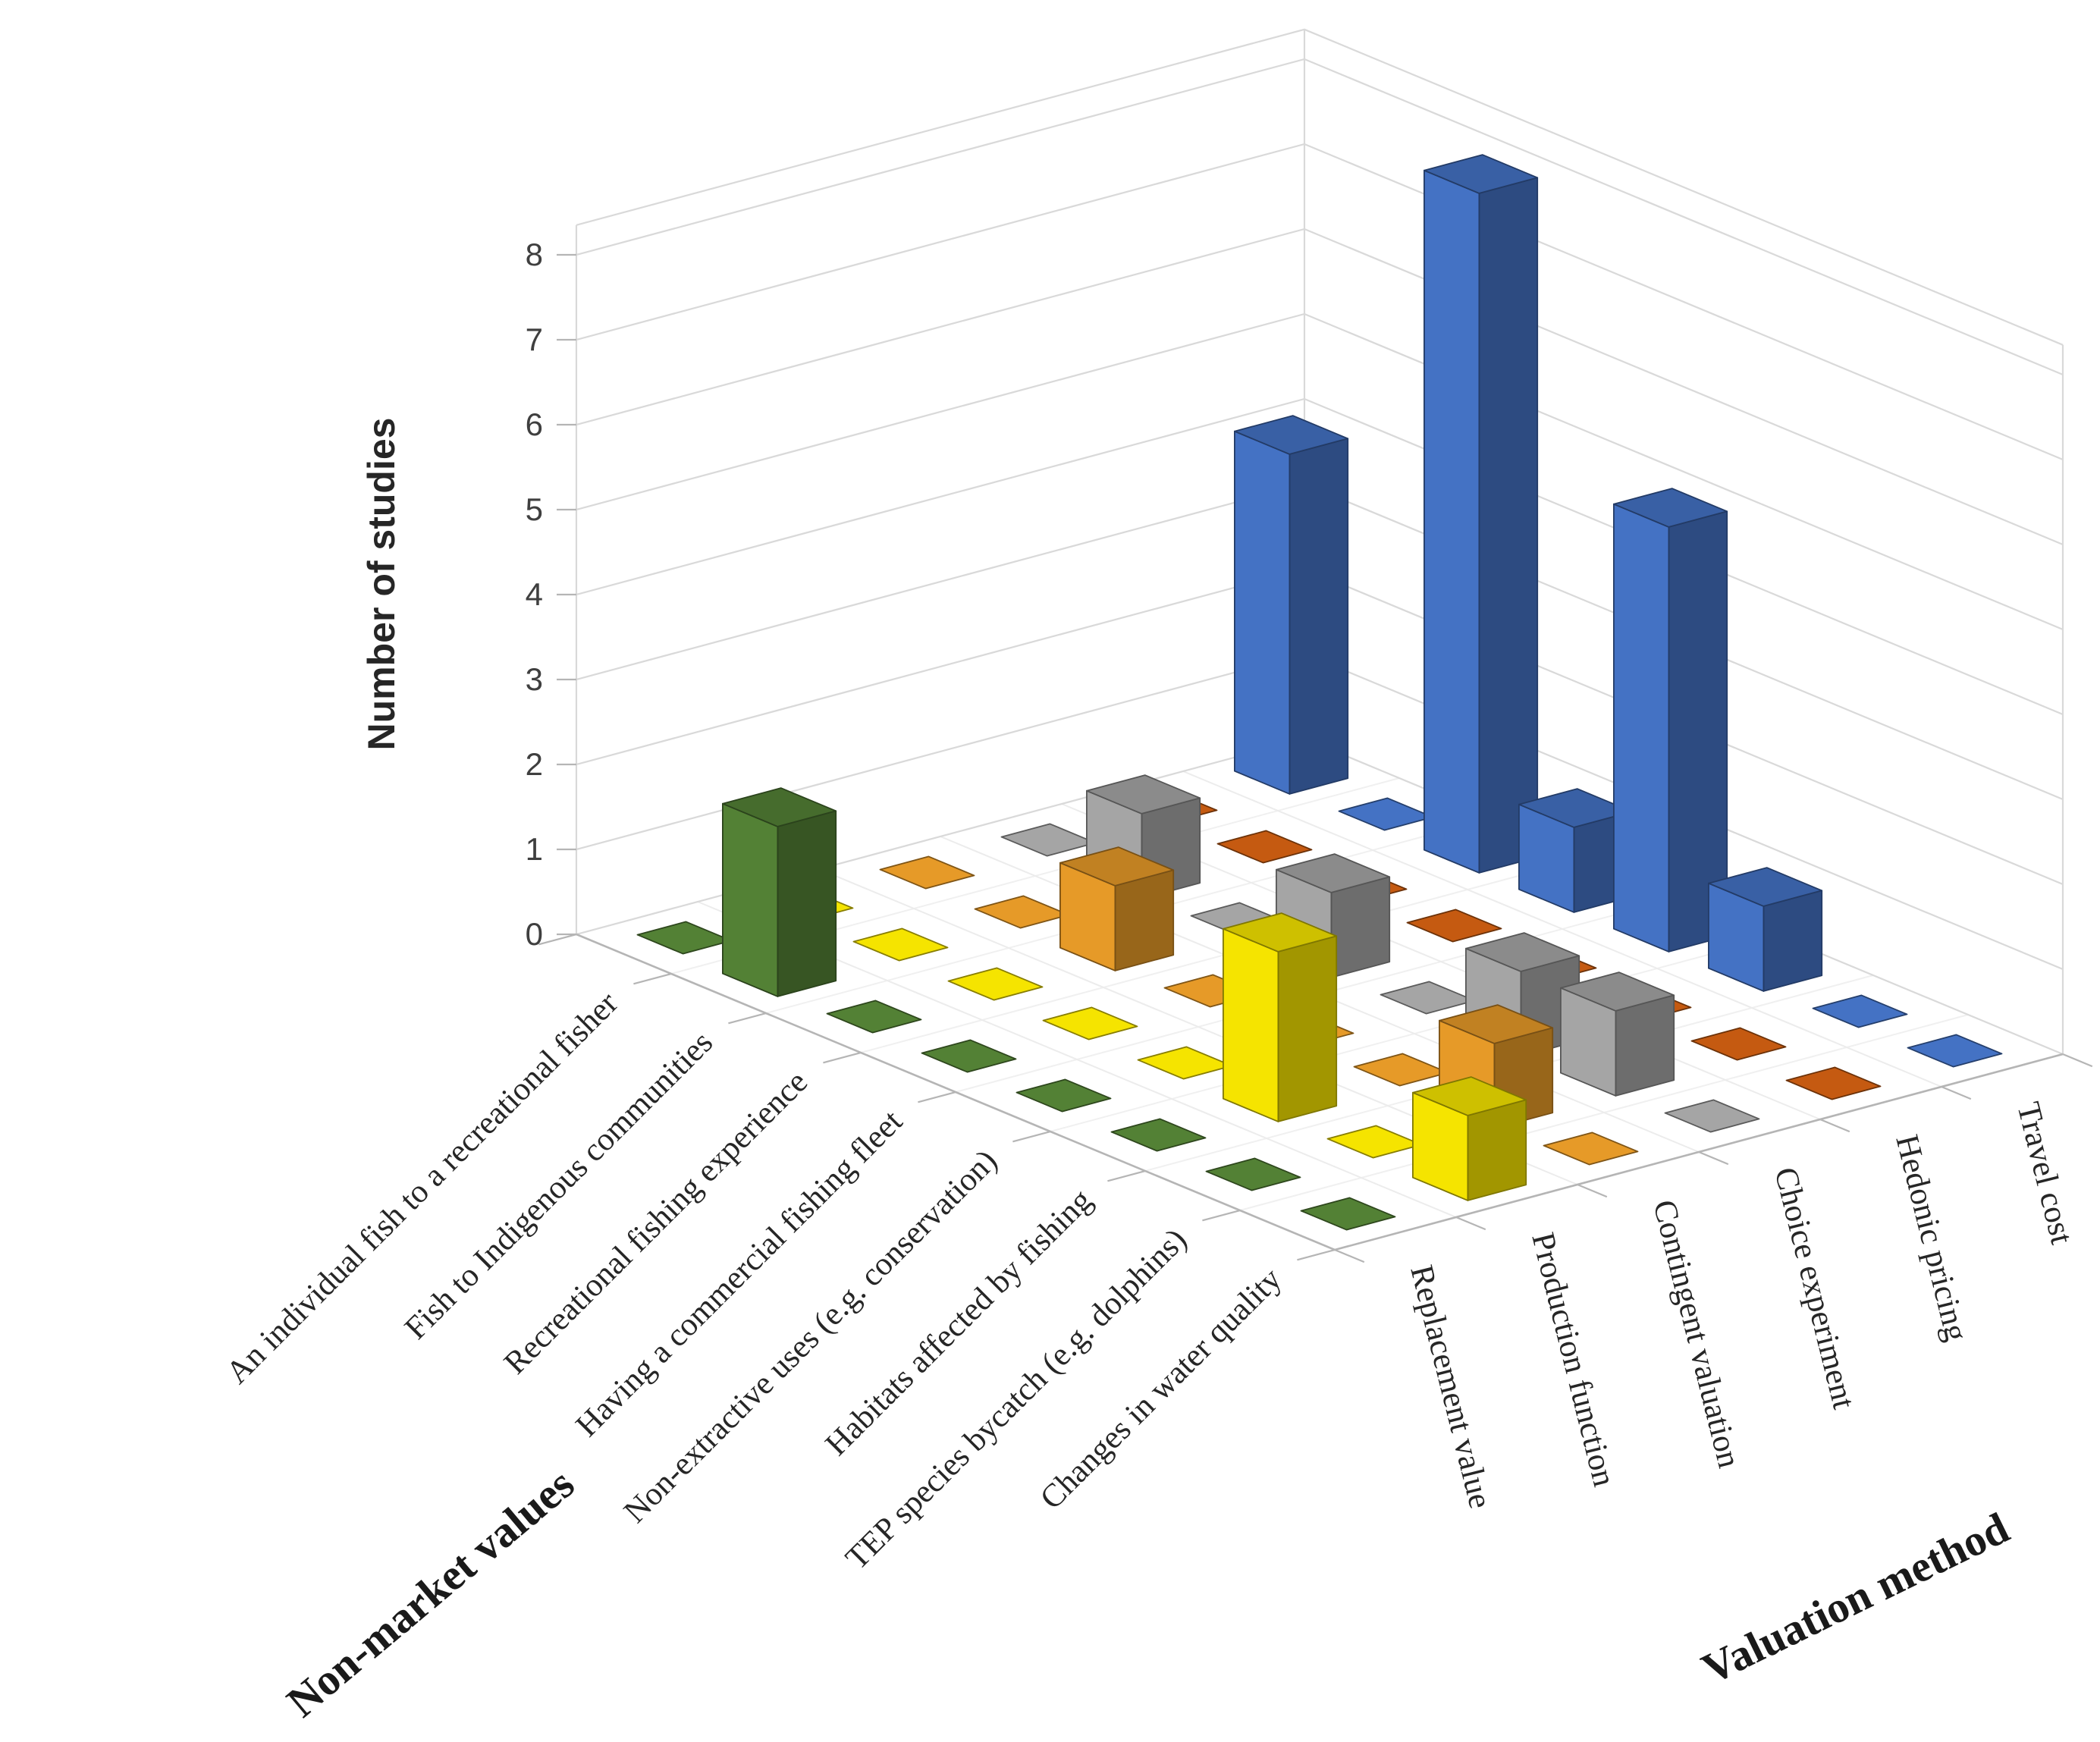 The height and width of the screenshot is (1742, 2100). Describe the element at coordinates (534, 934) in the screenshot. I see `y-tick-label: 0` at that location.